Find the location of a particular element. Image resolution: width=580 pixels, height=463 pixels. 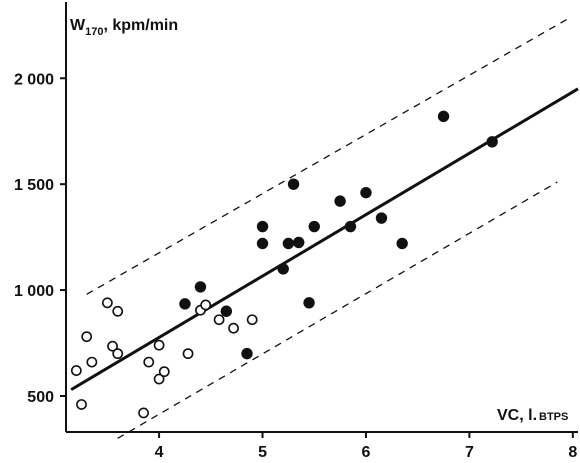

y-tick-label: 2 000 is located at coordinates (34, 79).